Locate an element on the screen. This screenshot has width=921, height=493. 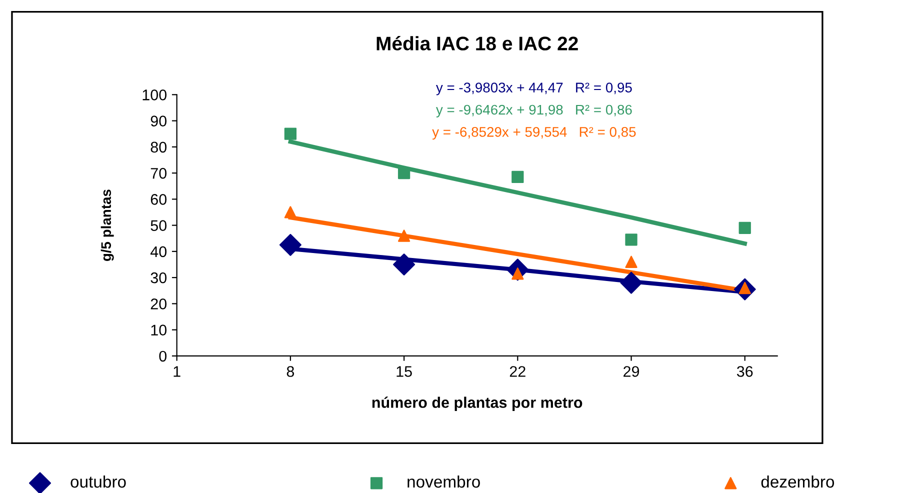
legend-label: novembro is located at coordinates (444, 481).